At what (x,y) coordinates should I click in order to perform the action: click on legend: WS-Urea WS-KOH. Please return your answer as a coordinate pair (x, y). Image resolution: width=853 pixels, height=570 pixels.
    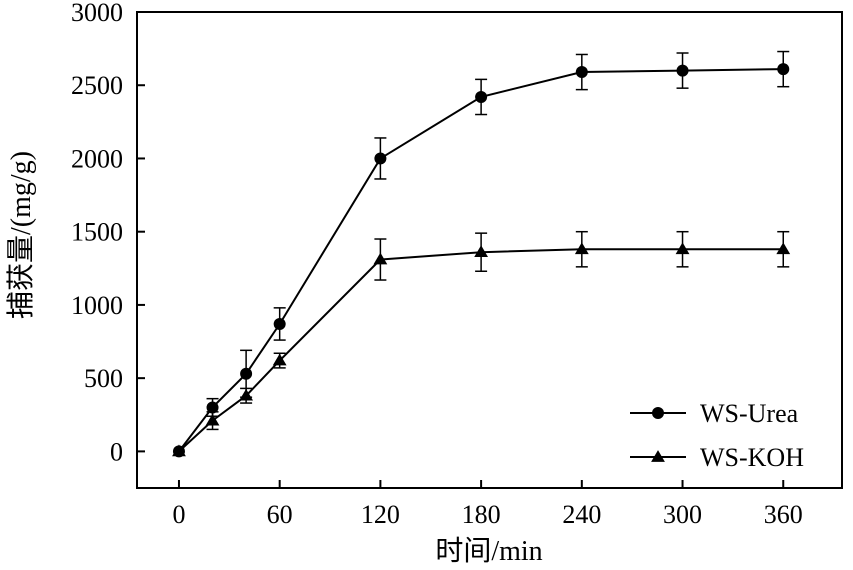
    Looking at the image, I should click on (717, 435).